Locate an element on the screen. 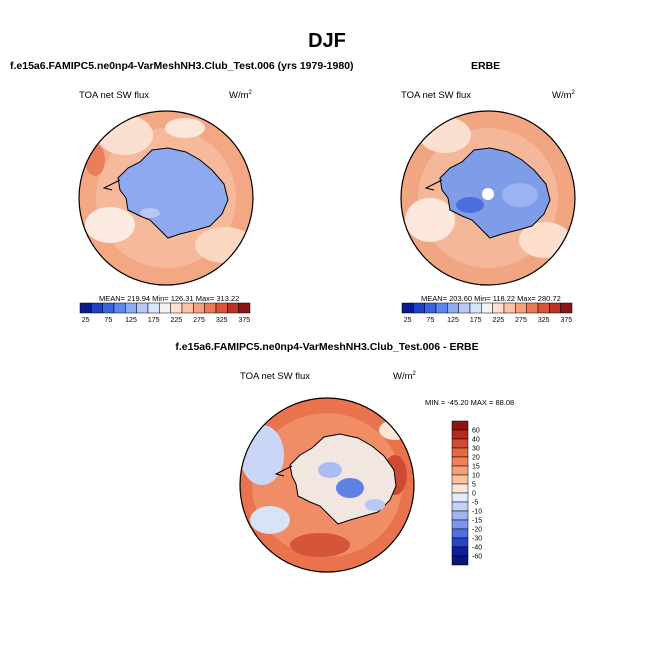 The height and width of the screenshot is (654, 654). panel2-colorbar-tick-label: 225 is located at coordinates (498, 320).